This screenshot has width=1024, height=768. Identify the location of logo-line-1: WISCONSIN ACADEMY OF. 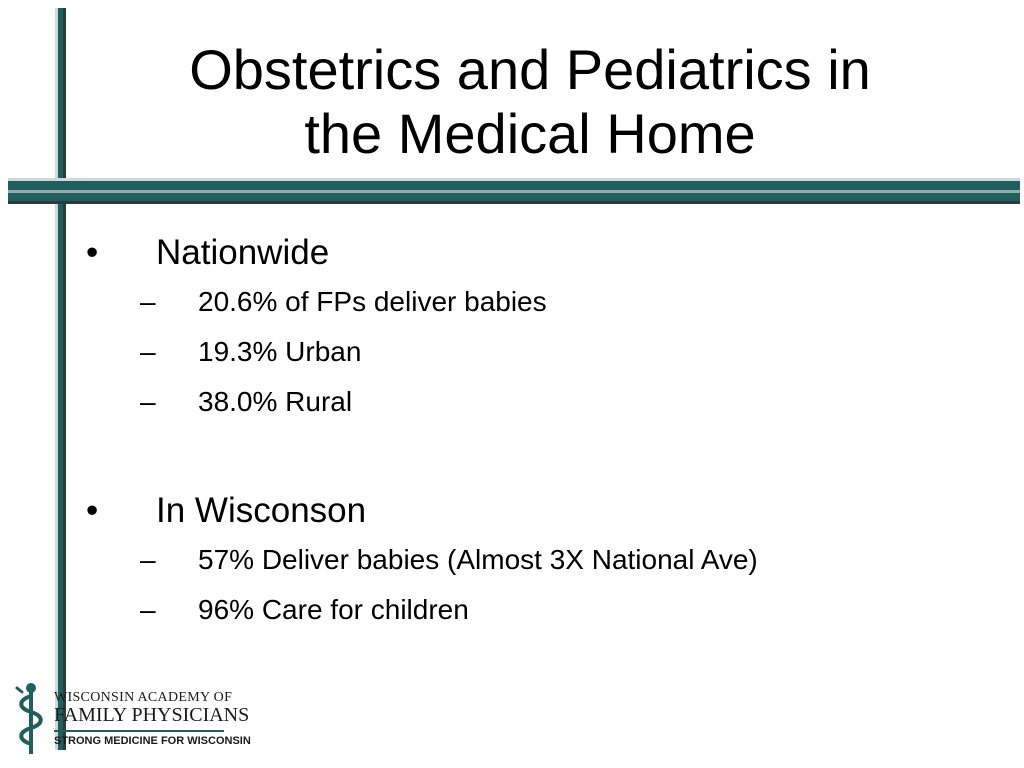
(143, 697).